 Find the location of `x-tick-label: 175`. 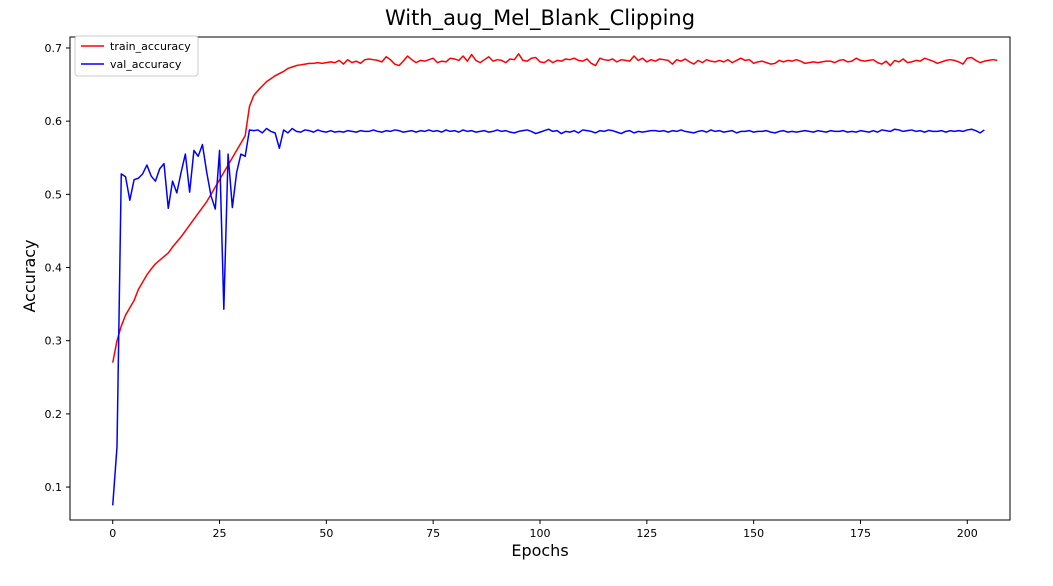

x-tick-label: 175 is located at coordinates (860, 533).